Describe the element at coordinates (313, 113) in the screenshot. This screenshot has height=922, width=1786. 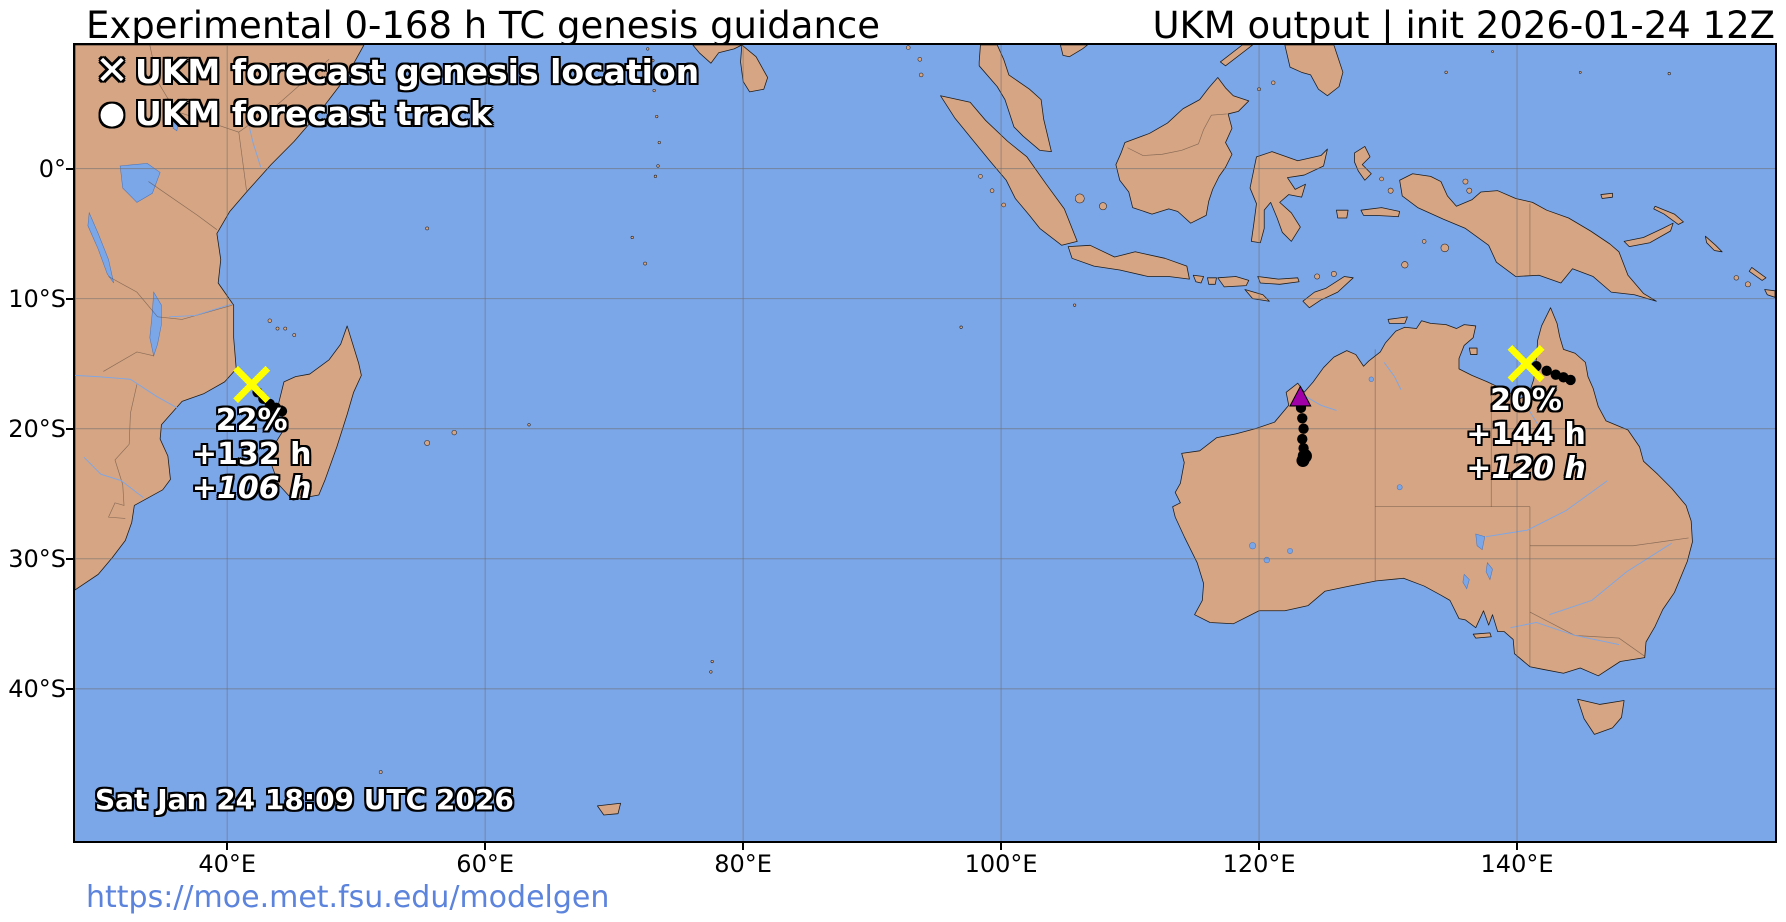
I see `legend-track-label: UKM forecast track` at that location.